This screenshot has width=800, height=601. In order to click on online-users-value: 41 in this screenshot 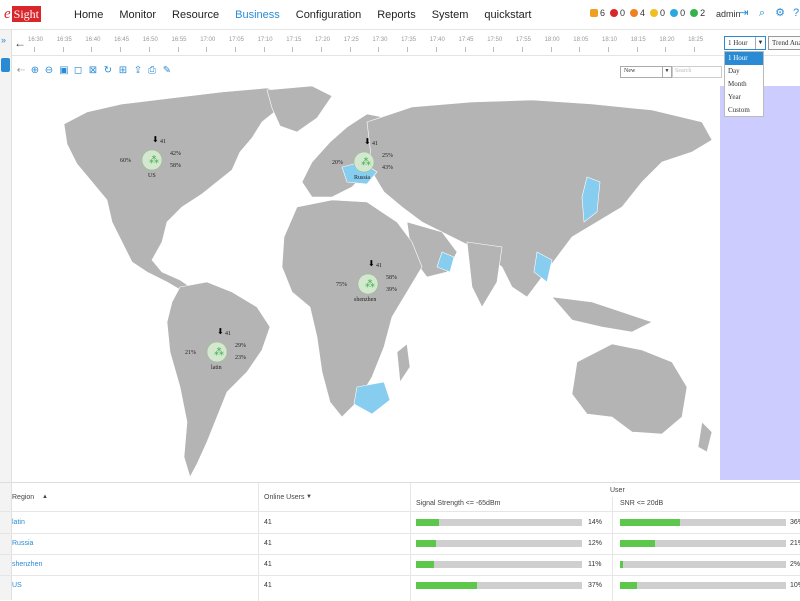, I will do `click(268, 543)`.